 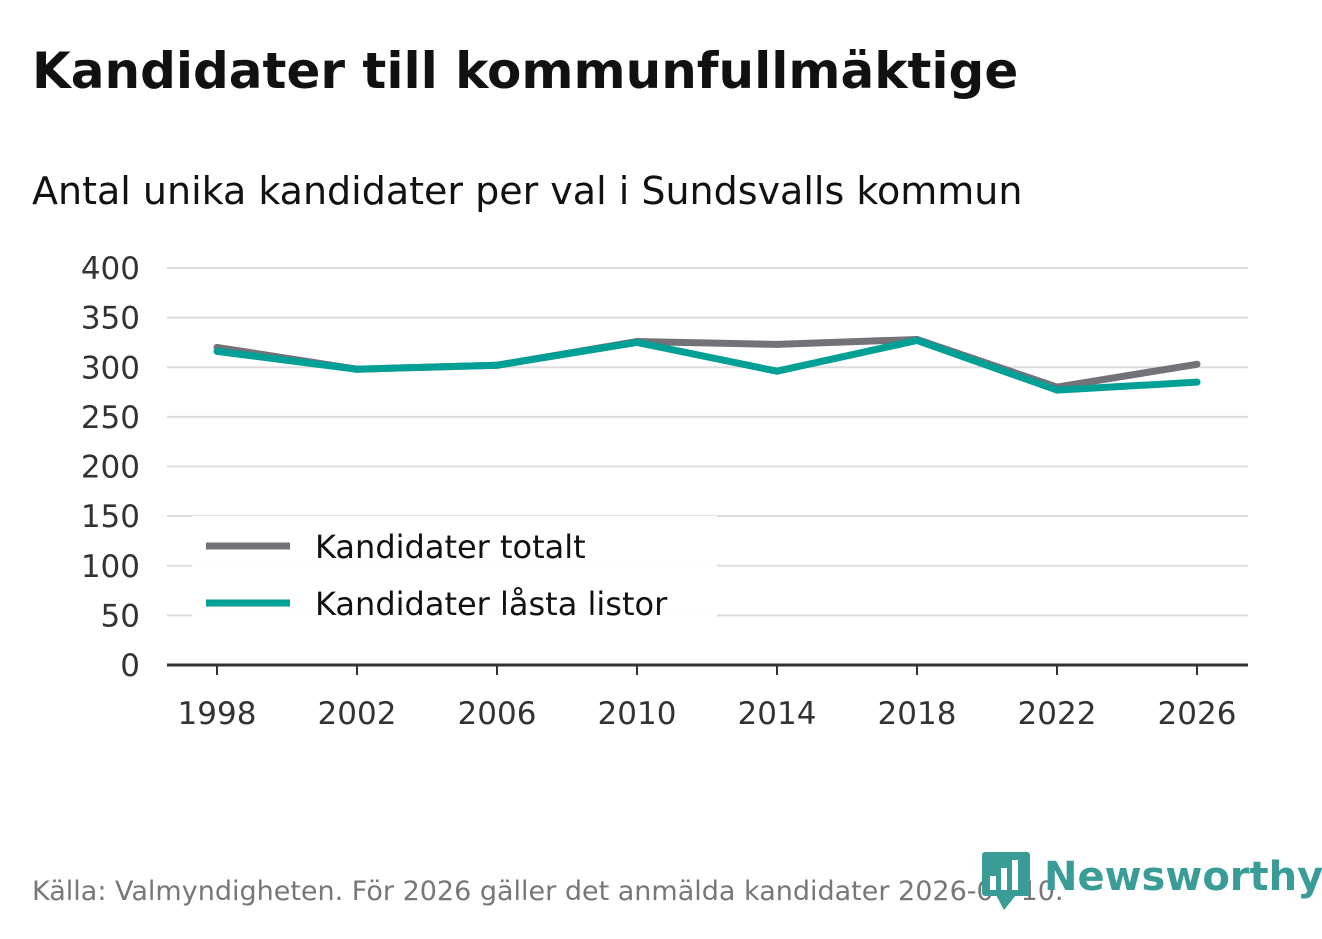 What do you see at coordinates (1057, 714) in the screenshot?
I see `x-tick-label: 2022` at bounding box center [1057, 714].